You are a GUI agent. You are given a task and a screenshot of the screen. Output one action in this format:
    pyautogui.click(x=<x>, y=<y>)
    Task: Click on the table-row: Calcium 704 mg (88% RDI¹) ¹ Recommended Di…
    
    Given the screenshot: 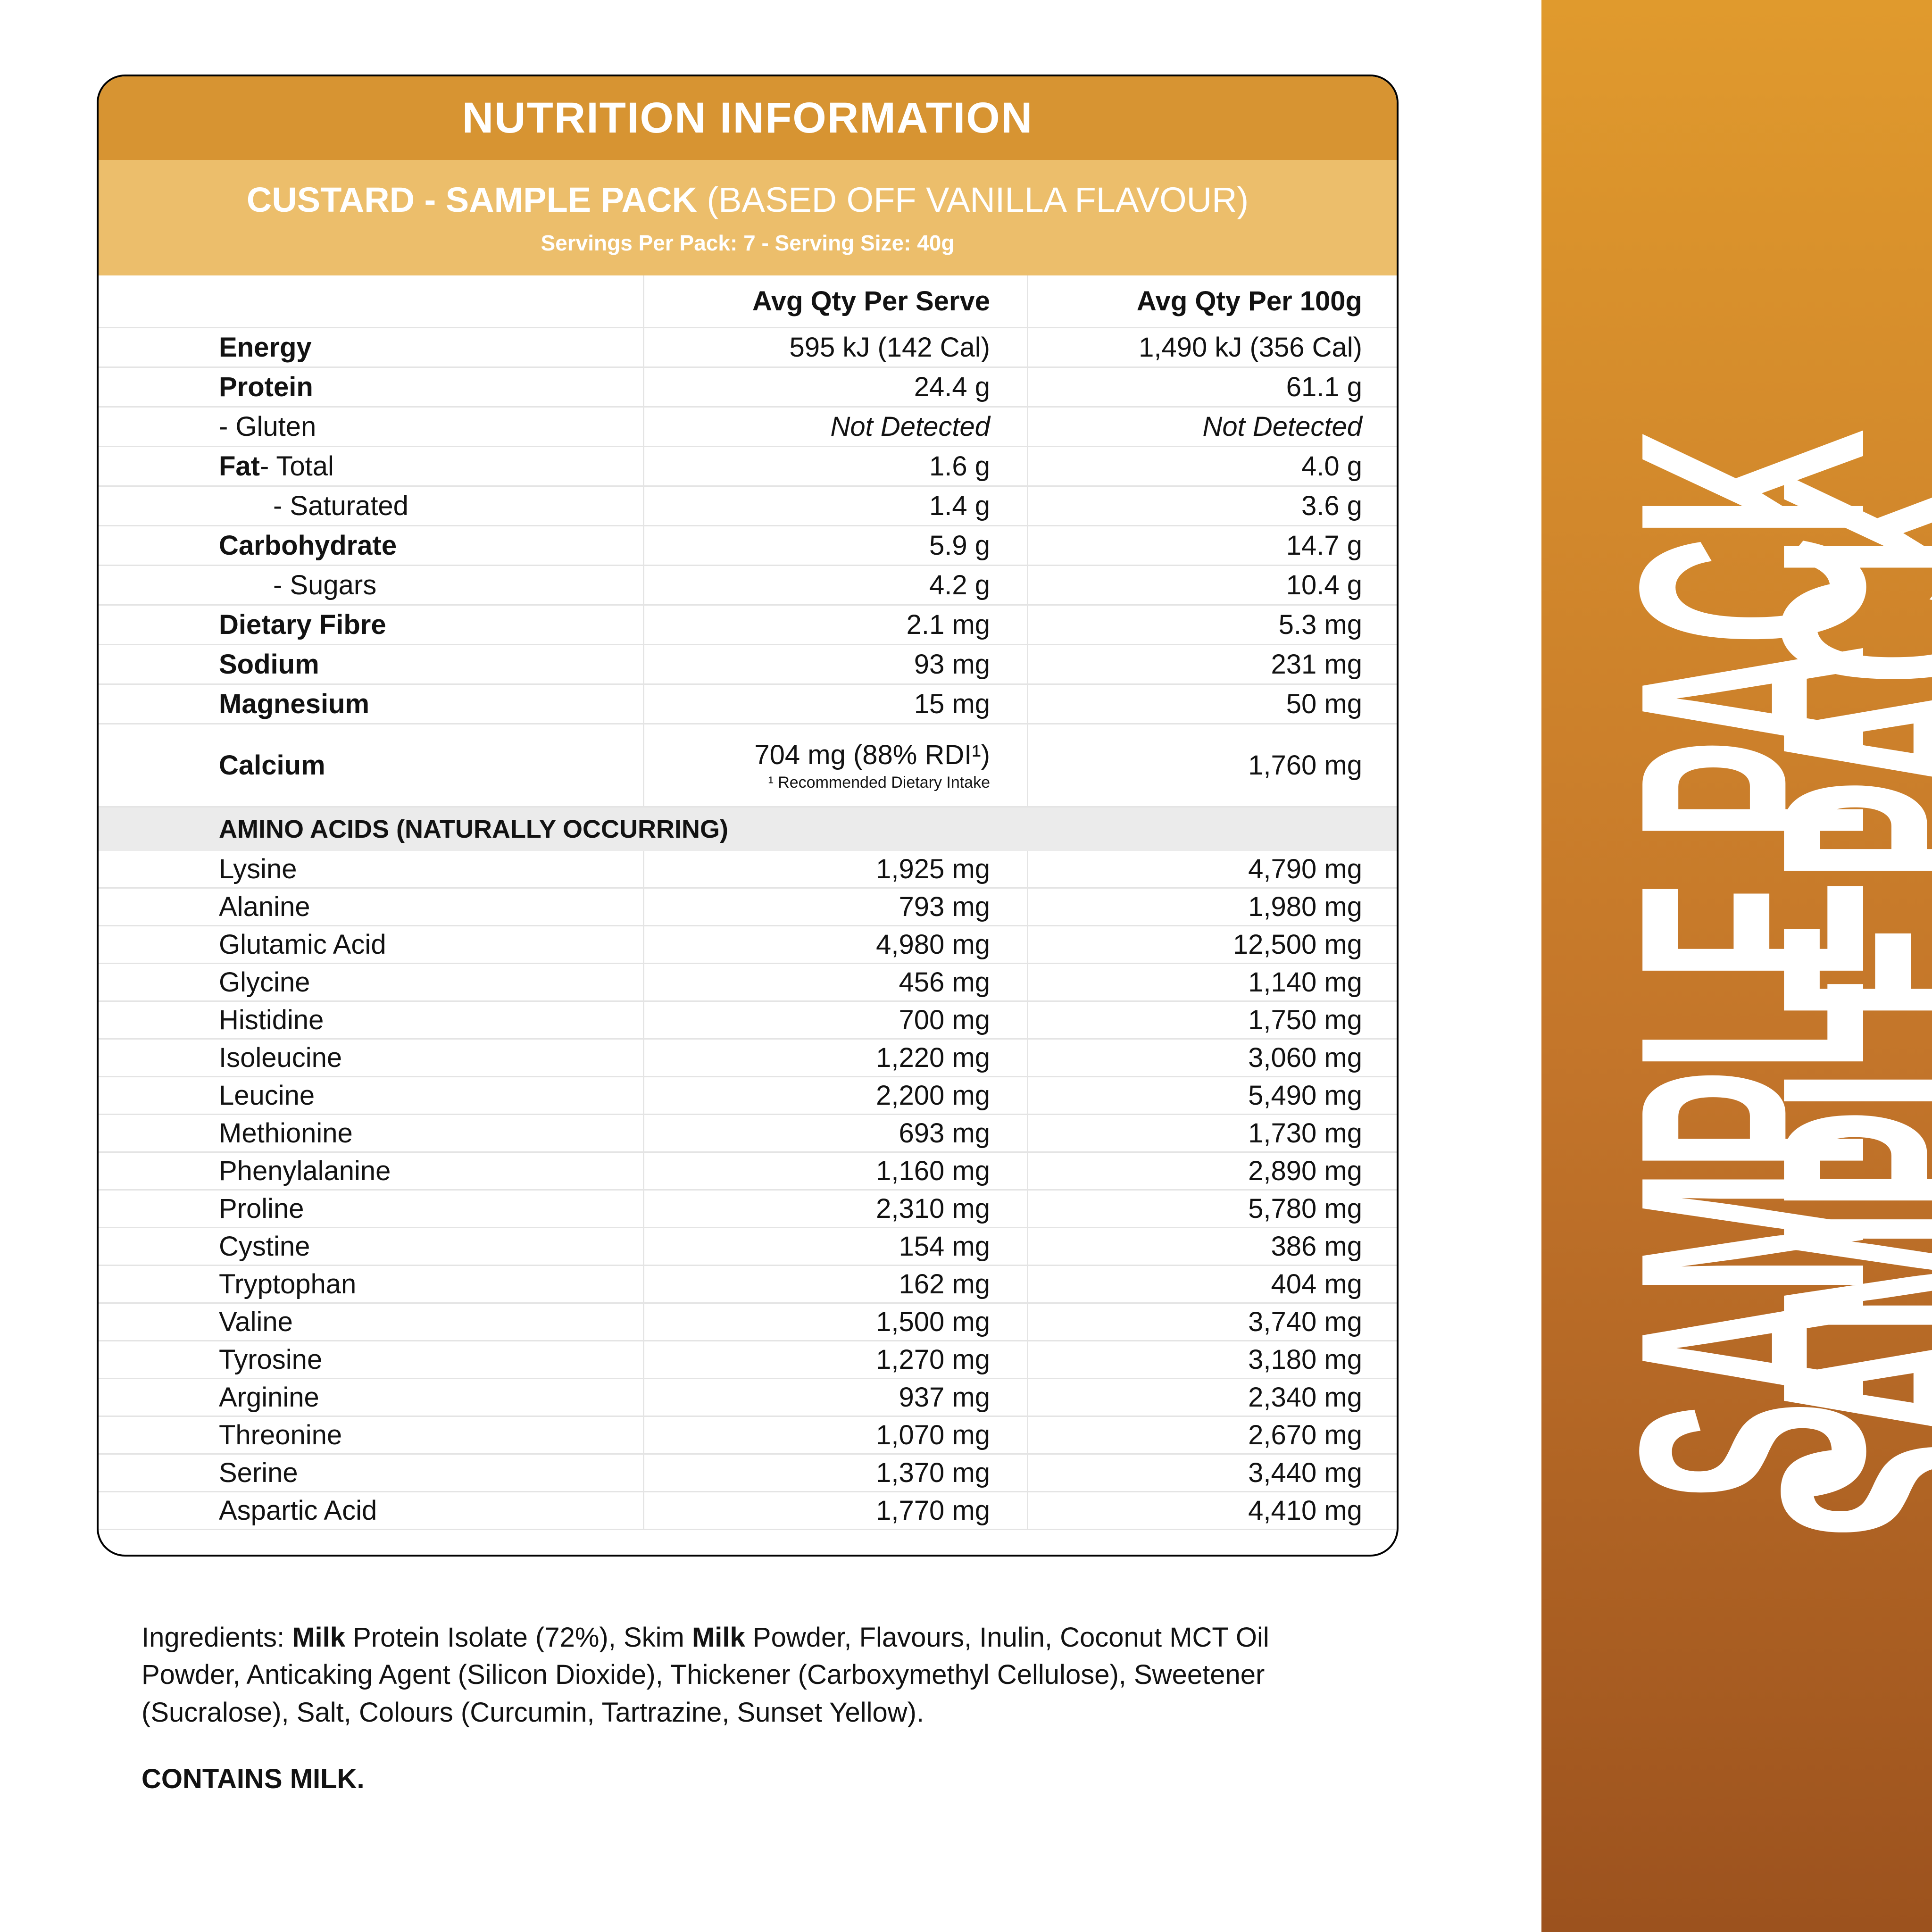 What is the action you would take?
    pyautogui.click(x=748, y=766)
    